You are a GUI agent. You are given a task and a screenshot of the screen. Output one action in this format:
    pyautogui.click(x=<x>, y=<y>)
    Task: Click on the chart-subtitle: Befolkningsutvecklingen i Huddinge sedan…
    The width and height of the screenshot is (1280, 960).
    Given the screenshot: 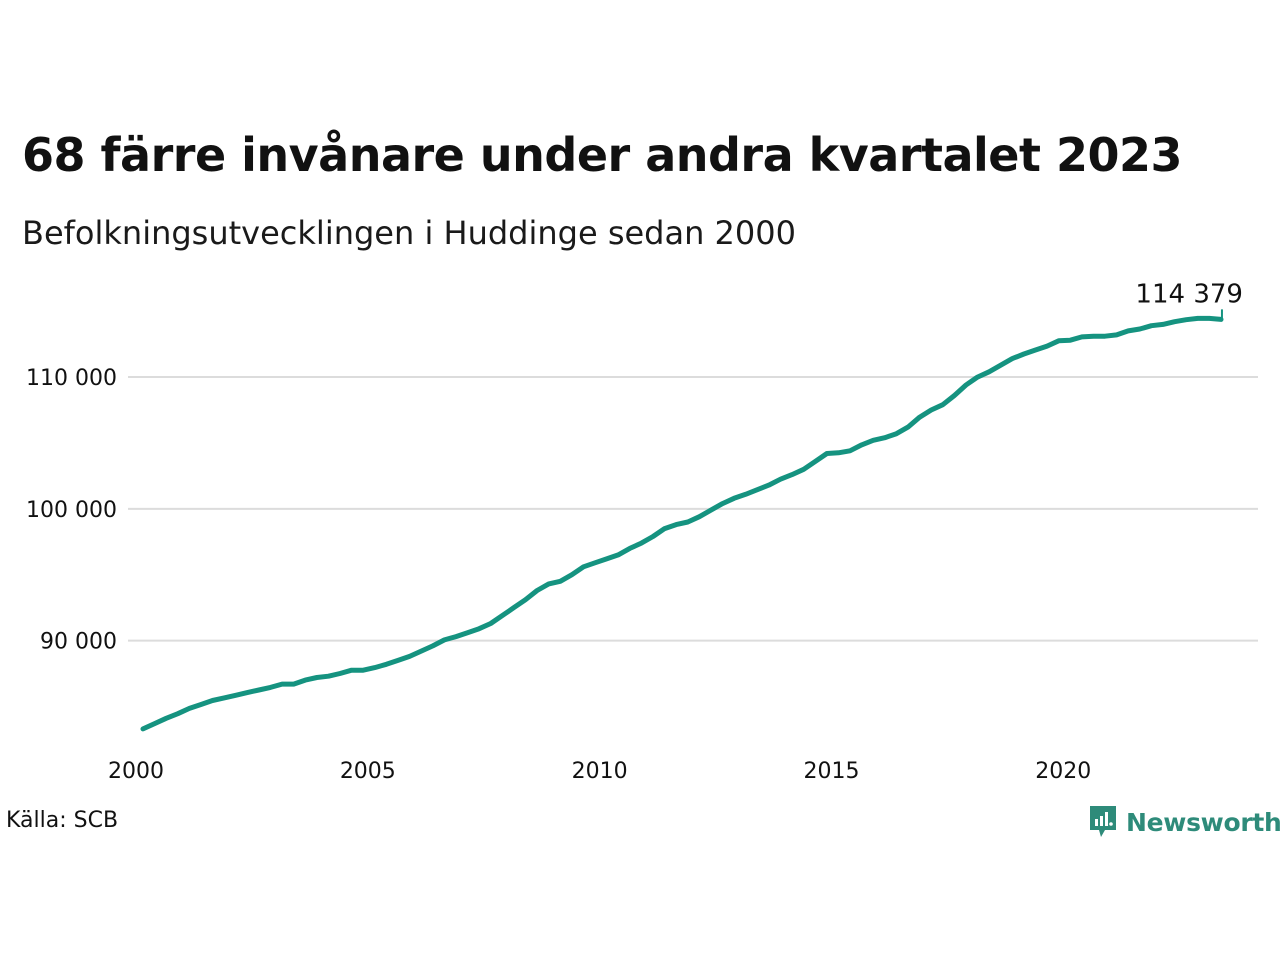 What is the action you would take?
    pyautogui.click(x=409, y=233)
    